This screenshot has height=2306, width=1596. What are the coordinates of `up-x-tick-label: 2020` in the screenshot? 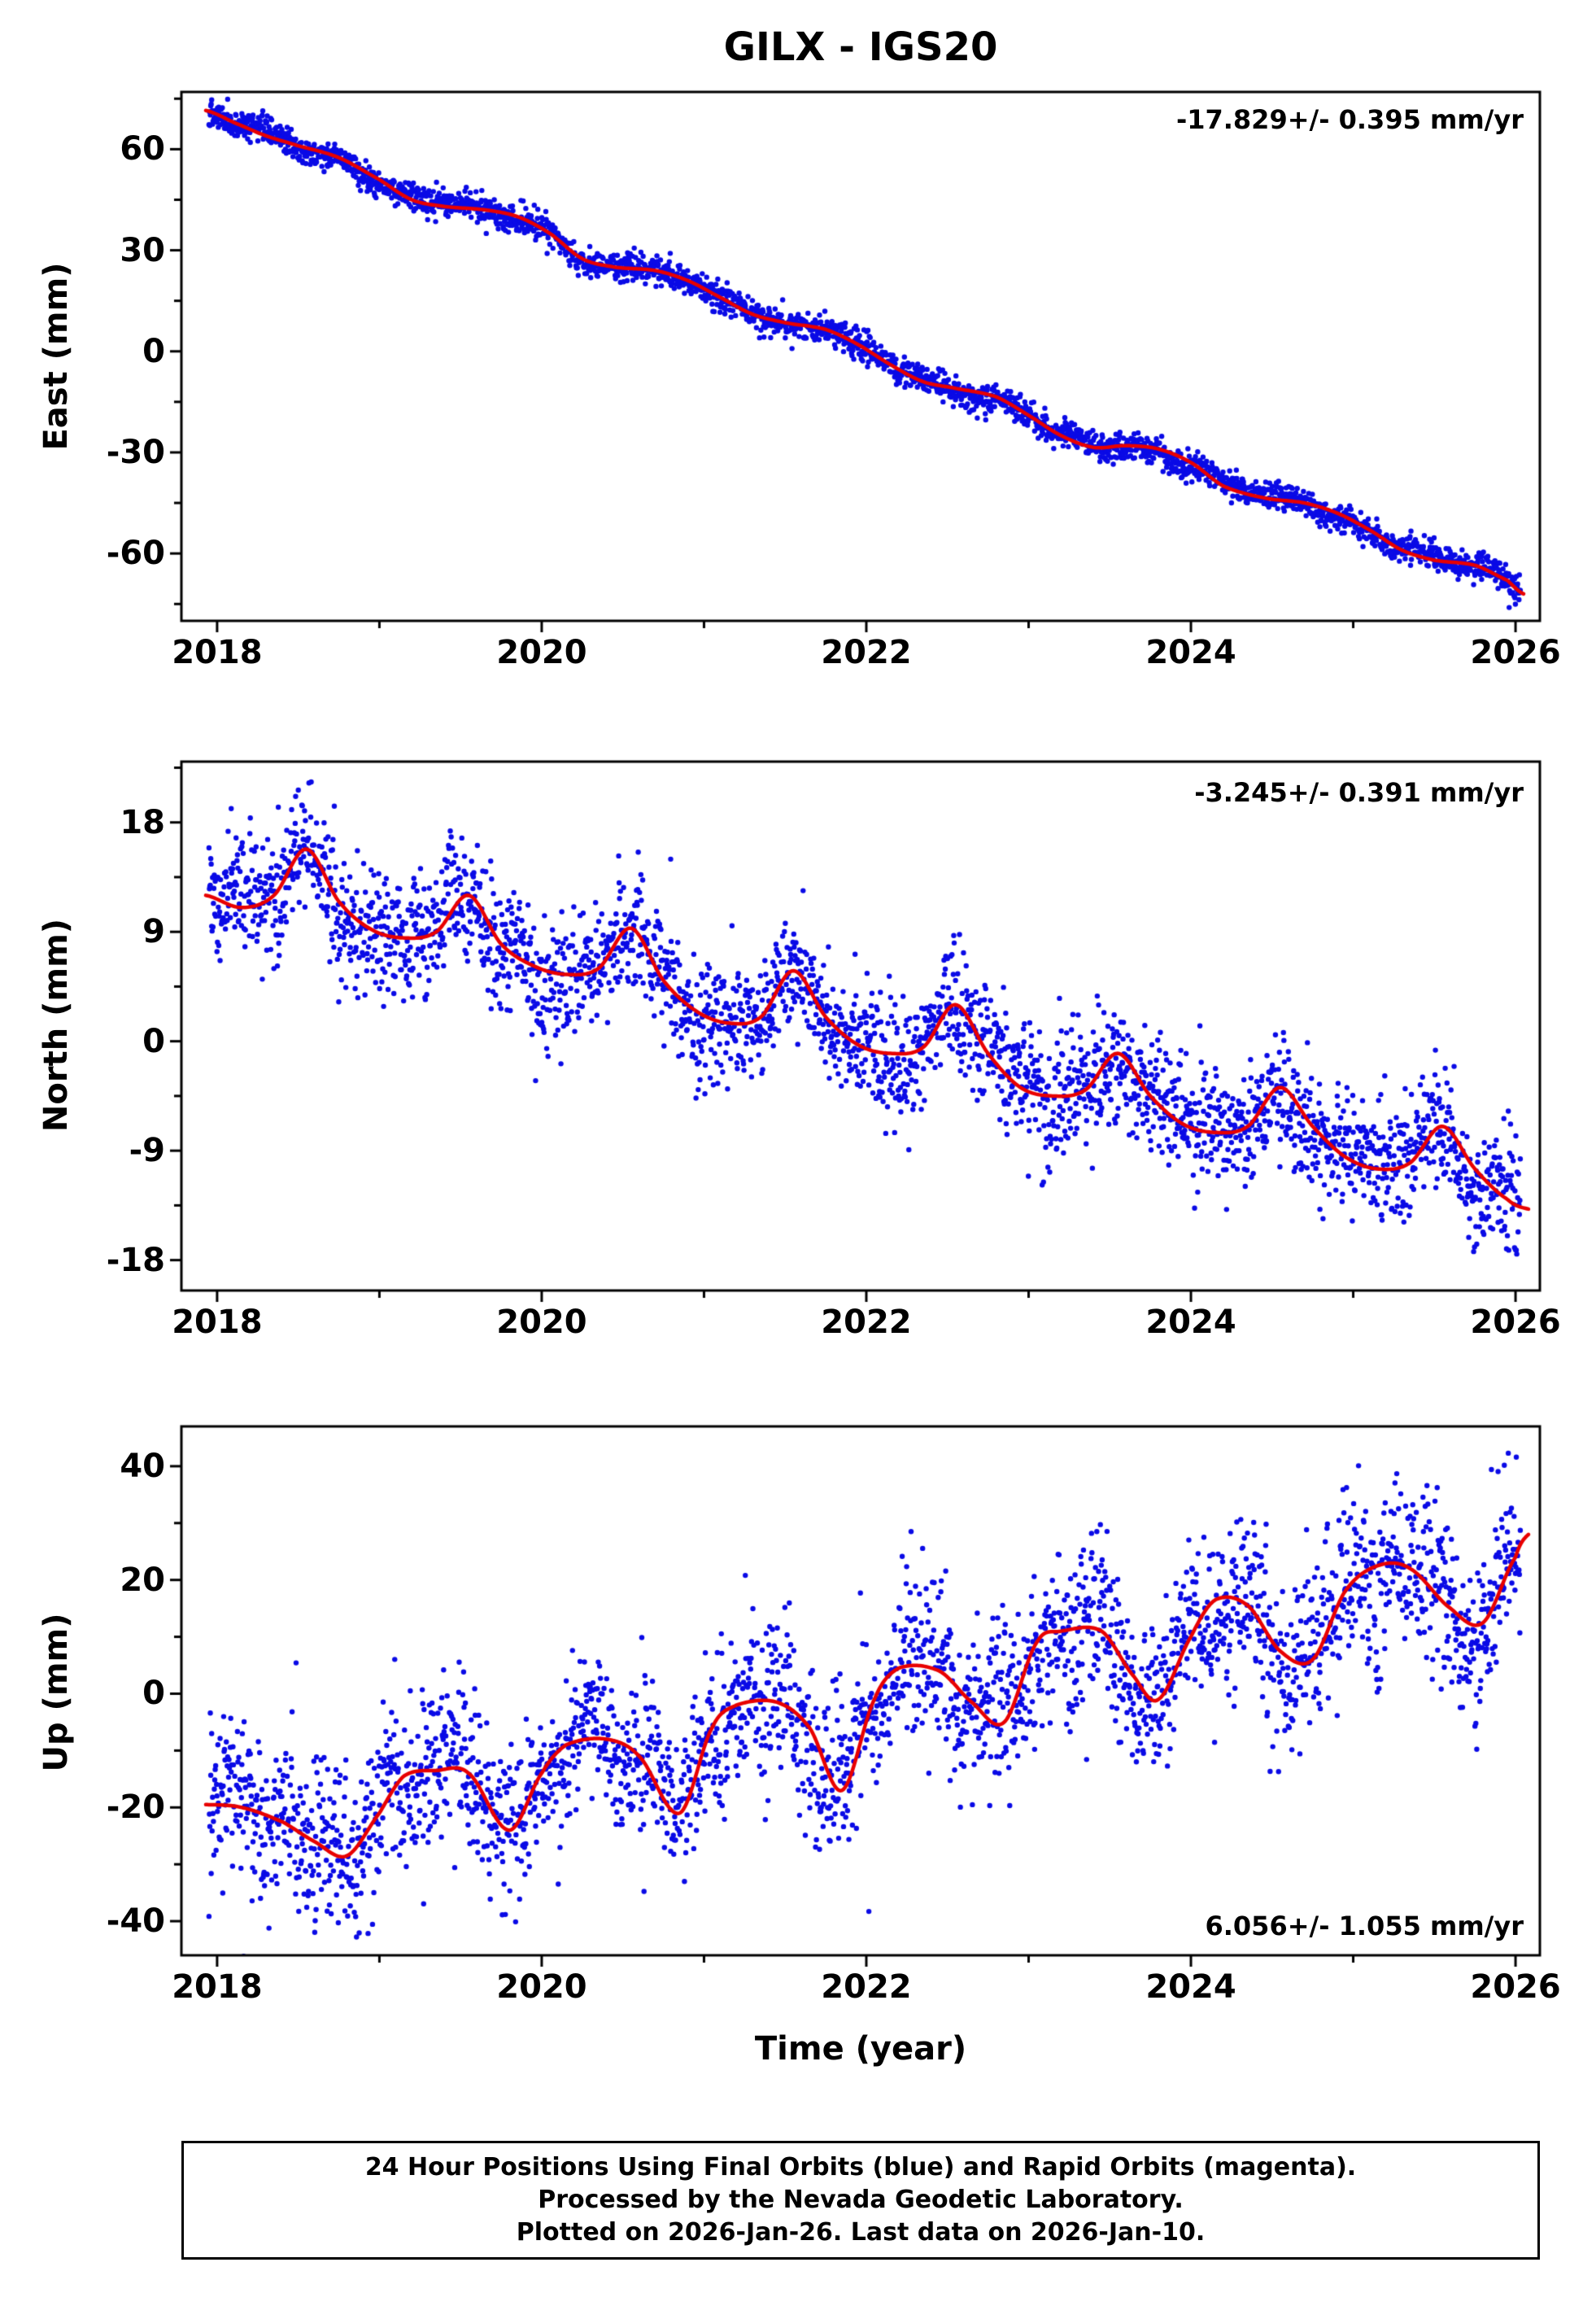 It's located at (541, 1987).